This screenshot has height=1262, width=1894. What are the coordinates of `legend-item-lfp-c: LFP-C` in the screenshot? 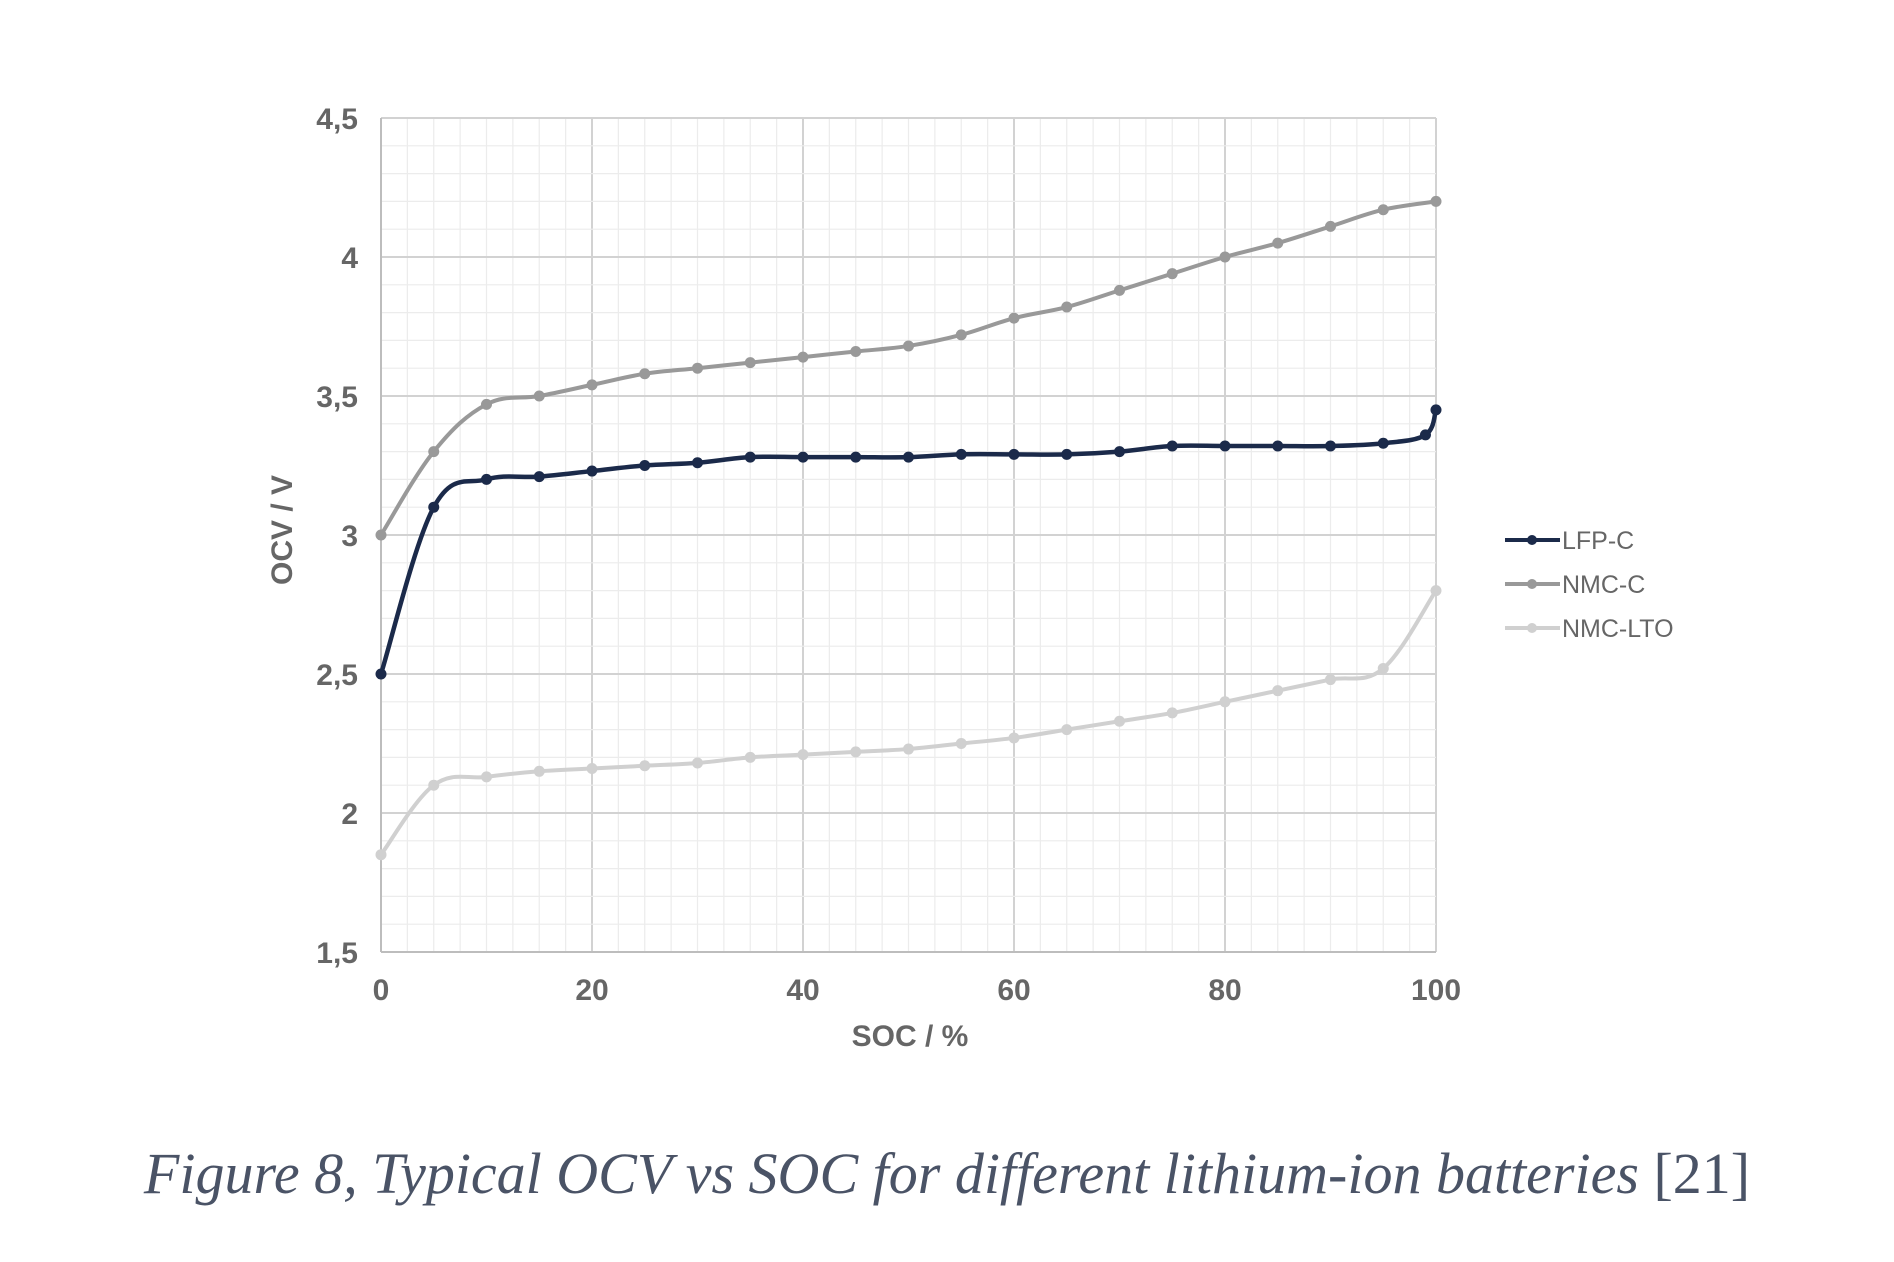 It's located at (1569, 541).